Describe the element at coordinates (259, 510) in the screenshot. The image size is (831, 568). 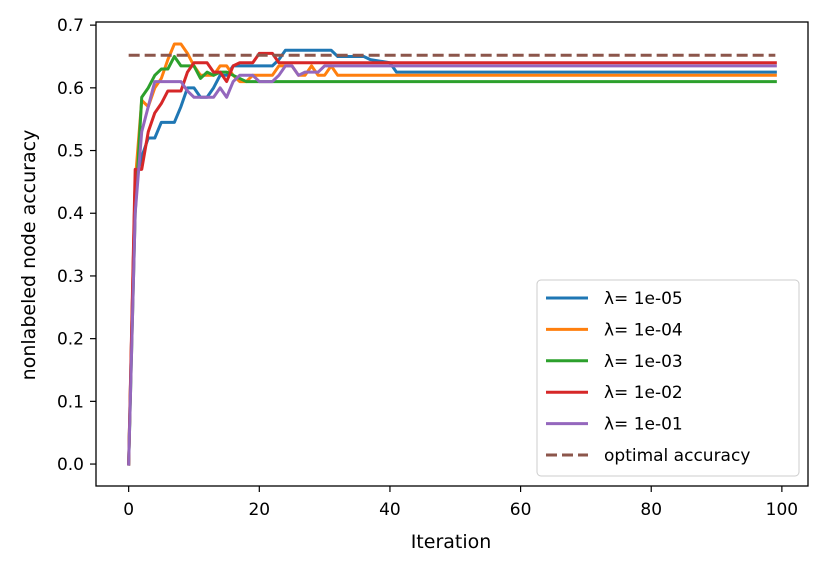
I see `x-tick-label: 20` at that location.